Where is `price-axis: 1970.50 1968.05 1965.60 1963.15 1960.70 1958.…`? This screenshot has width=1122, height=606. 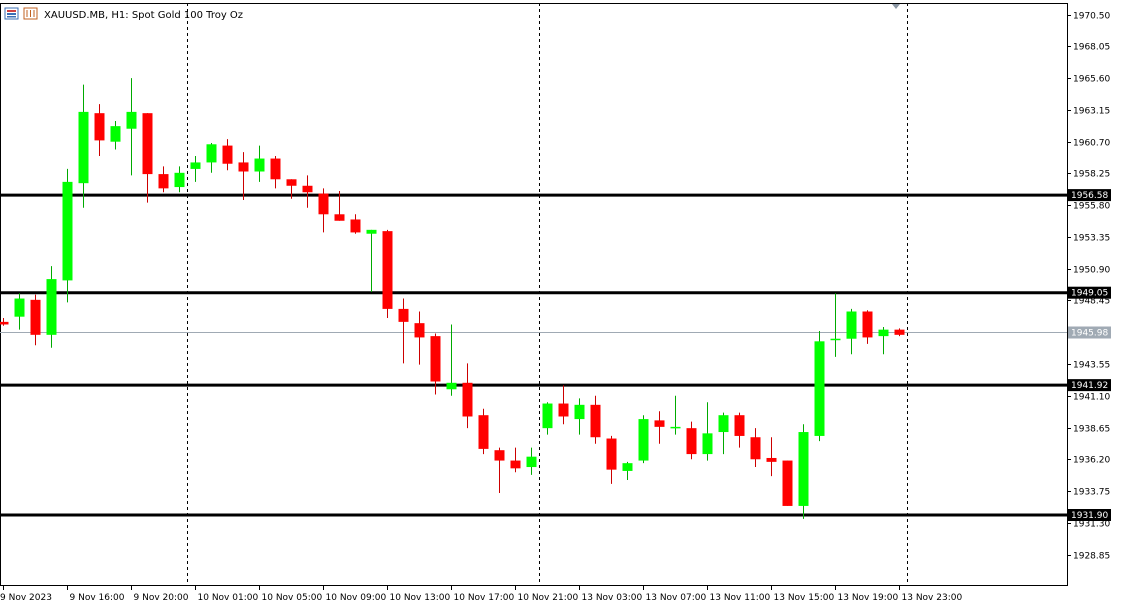 price-axis: 1970.50 1968.05 1965.60 1963.15 1960.70 1958.… is located at coordinates (1088, 287).